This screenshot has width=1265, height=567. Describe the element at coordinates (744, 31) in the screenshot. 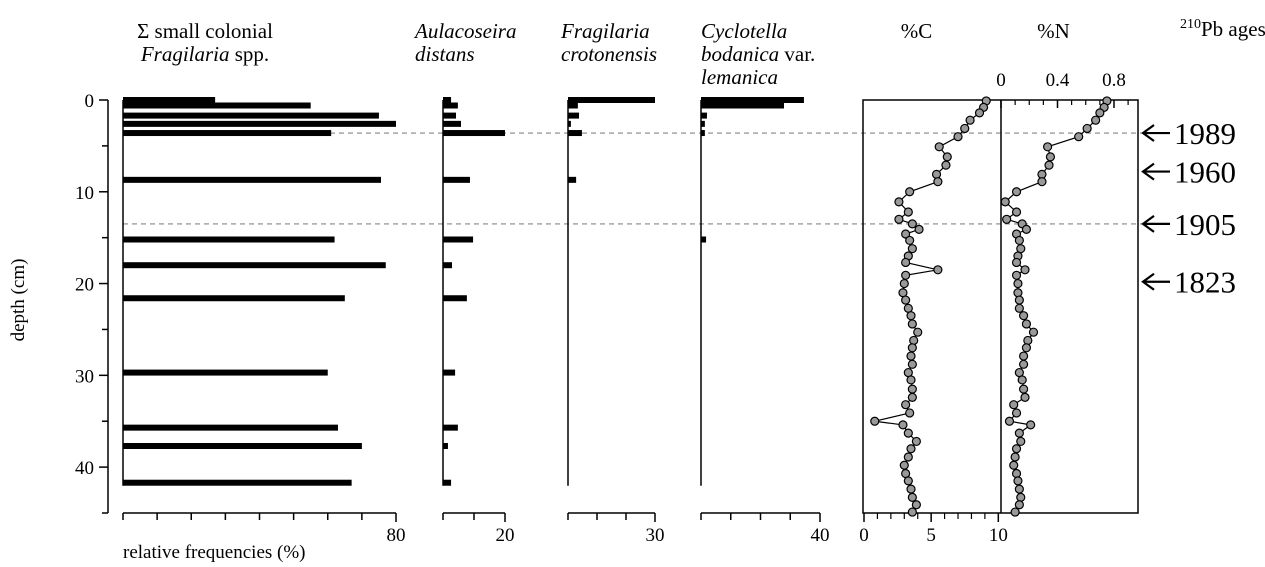

I see `panel-title: Cyclotella` at that location.